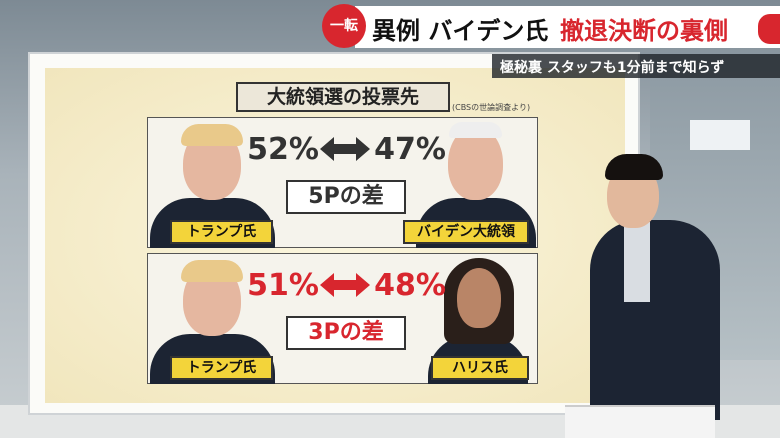 The width and height of the screenshot is (780, 438). Describe the element at coordinates (283, 149) in the screenshot. I see `left-percent: 52%` at that location.